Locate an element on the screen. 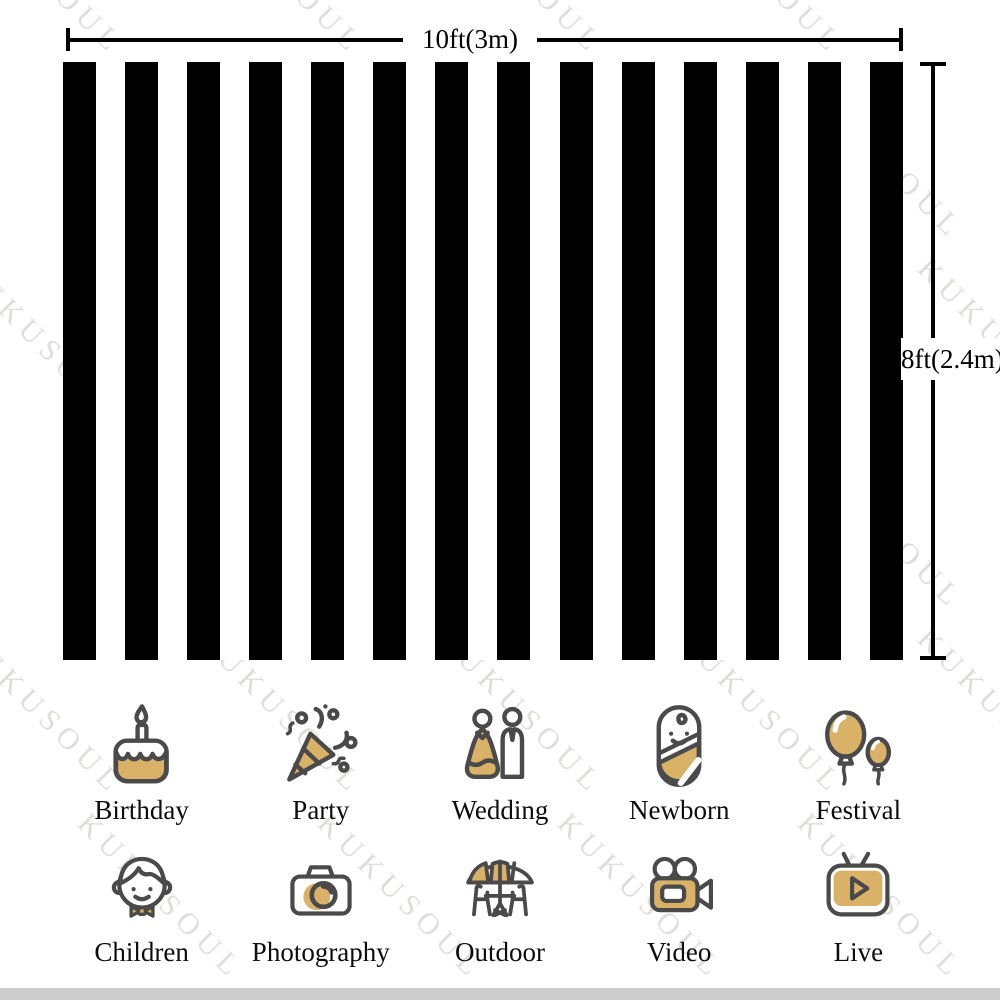 Image resolution: width=1000 pixels, height=1000 pixels. width-dimension-tick-right is located at coordinates (901, 39).